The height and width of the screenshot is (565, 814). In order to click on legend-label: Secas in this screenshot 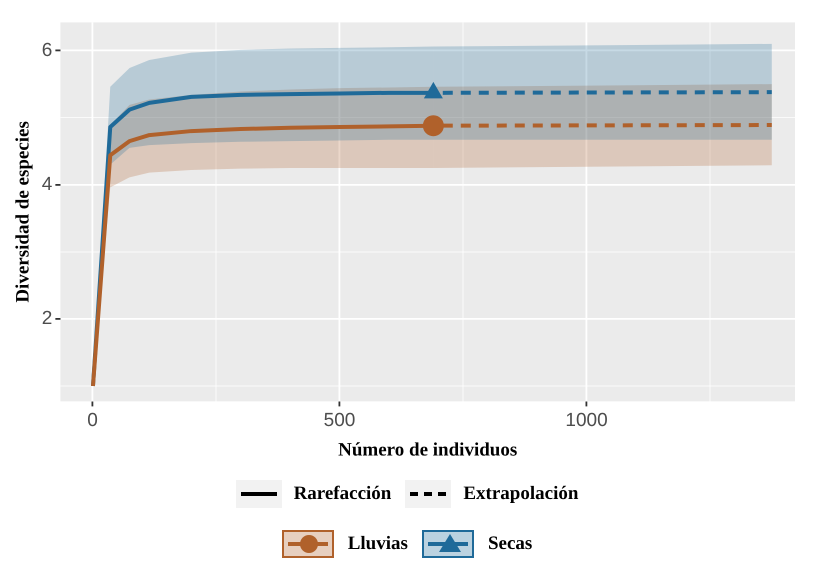, I will do `click(510, 544)`.